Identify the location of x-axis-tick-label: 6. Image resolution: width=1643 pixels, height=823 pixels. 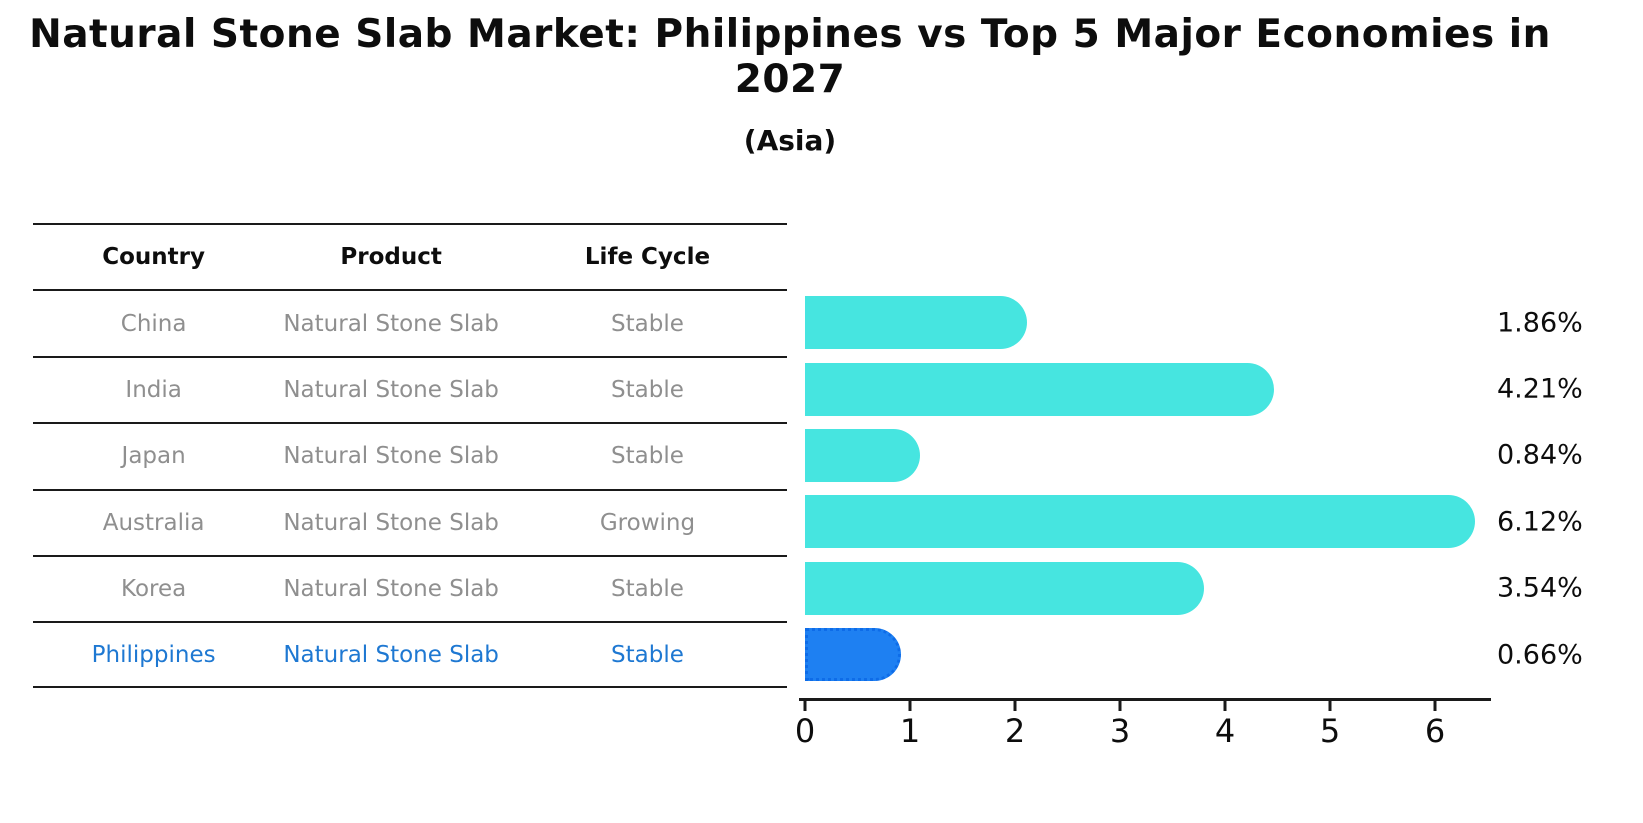
(1435, 731).